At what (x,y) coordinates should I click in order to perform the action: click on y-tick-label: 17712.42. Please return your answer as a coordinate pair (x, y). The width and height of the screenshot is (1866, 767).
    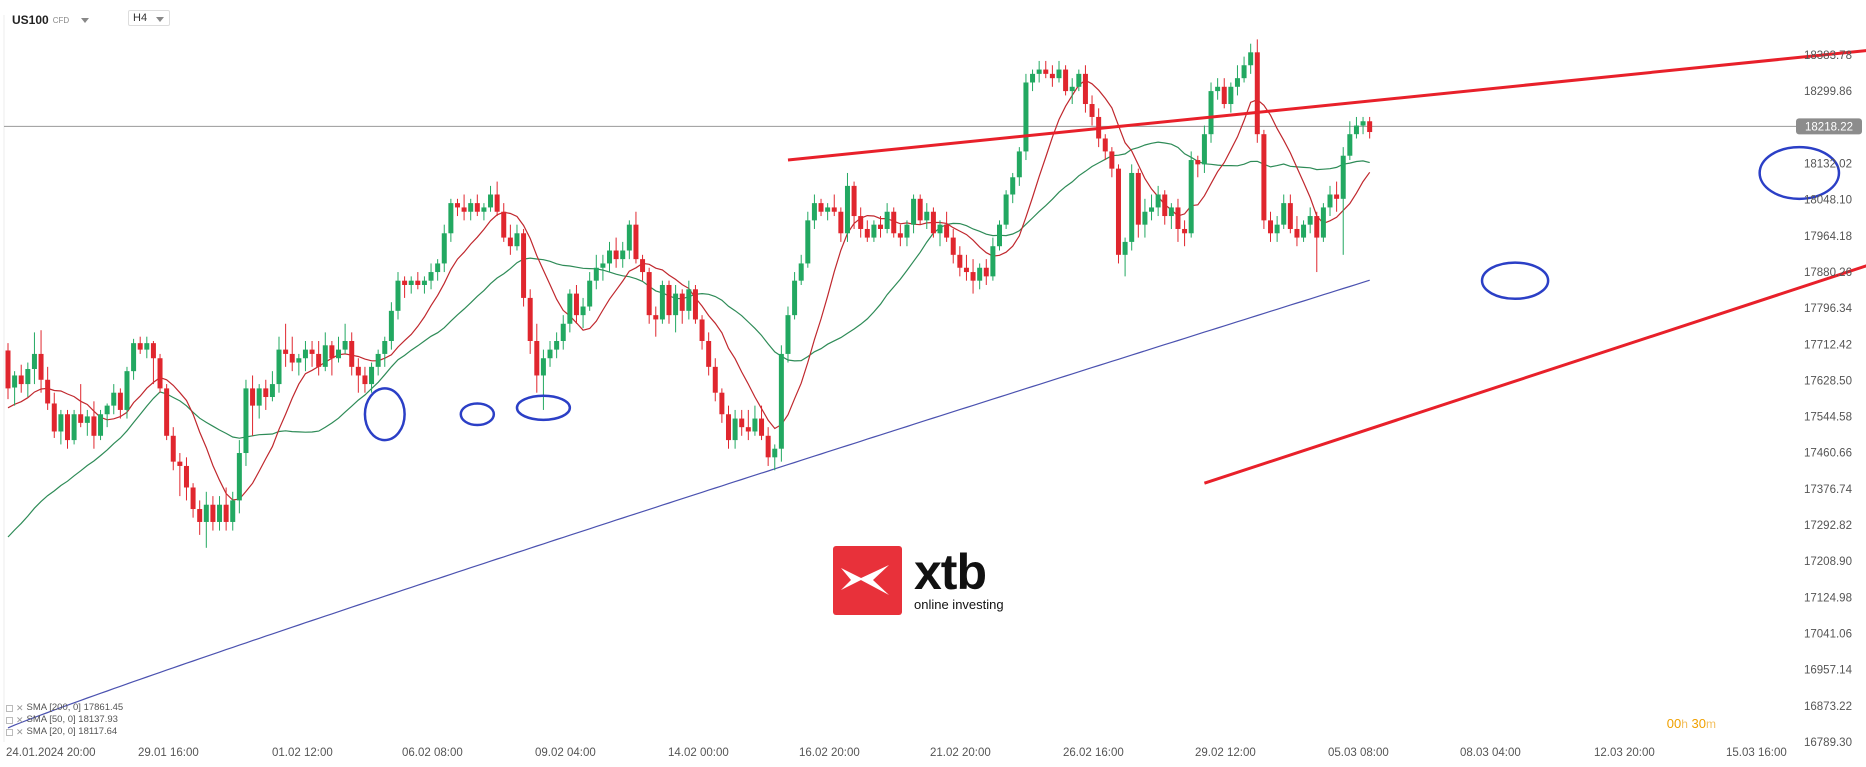
    Looking at the image, I should click on (1828, 345).